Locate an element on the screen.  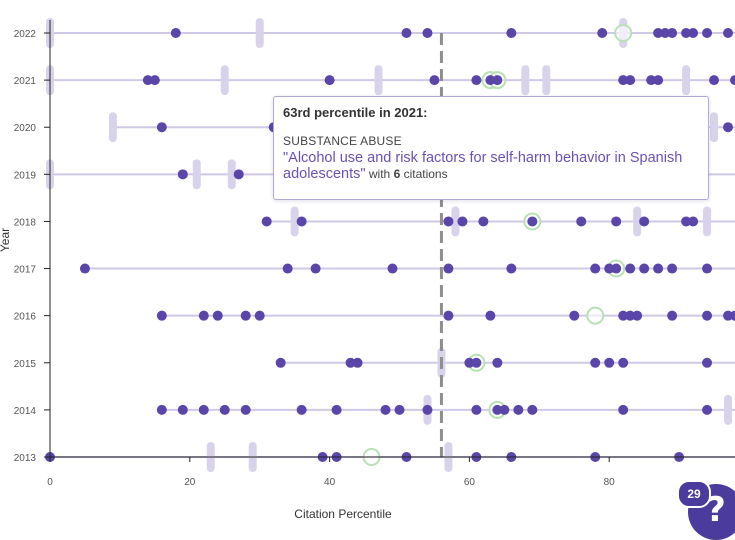
percentile-band is located at coordinates (686, 80).